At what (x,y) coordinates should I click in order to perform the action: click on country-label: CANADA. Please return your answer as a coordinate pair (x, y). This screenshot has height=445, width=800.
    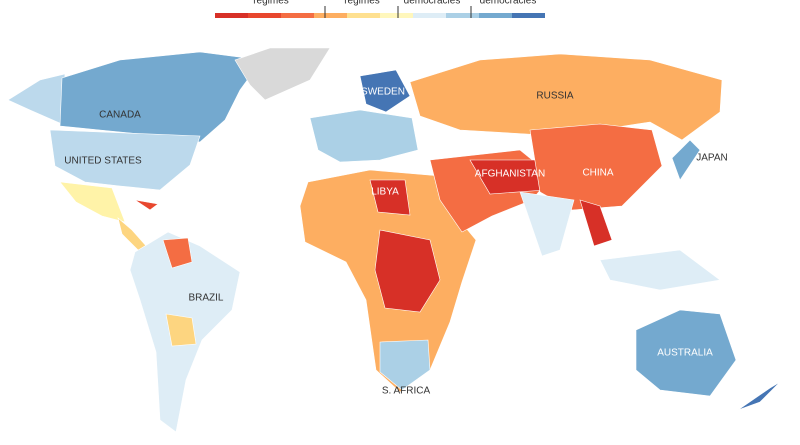
    Looking at the image, I should click on (120, 115).